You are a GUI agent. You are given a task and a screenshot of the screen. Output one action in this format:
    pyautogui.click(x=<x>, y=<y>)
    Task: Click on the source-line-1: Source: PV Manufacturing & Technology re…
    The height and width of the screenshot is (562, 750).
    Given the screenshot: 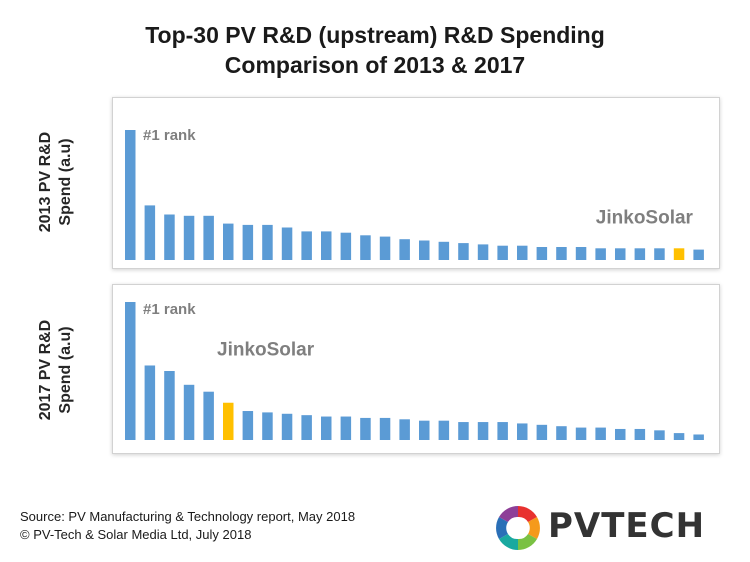 What is the action you would take?
    pyautogui.click(x=188, y=516)
    